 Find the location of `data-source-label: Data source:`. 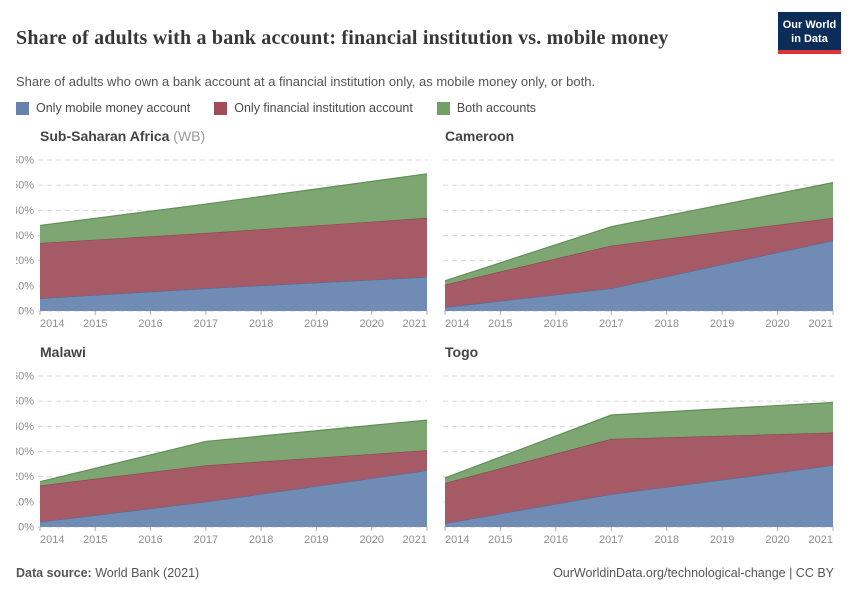

data-source-label: Data source: is located at coordinates (54, 573).